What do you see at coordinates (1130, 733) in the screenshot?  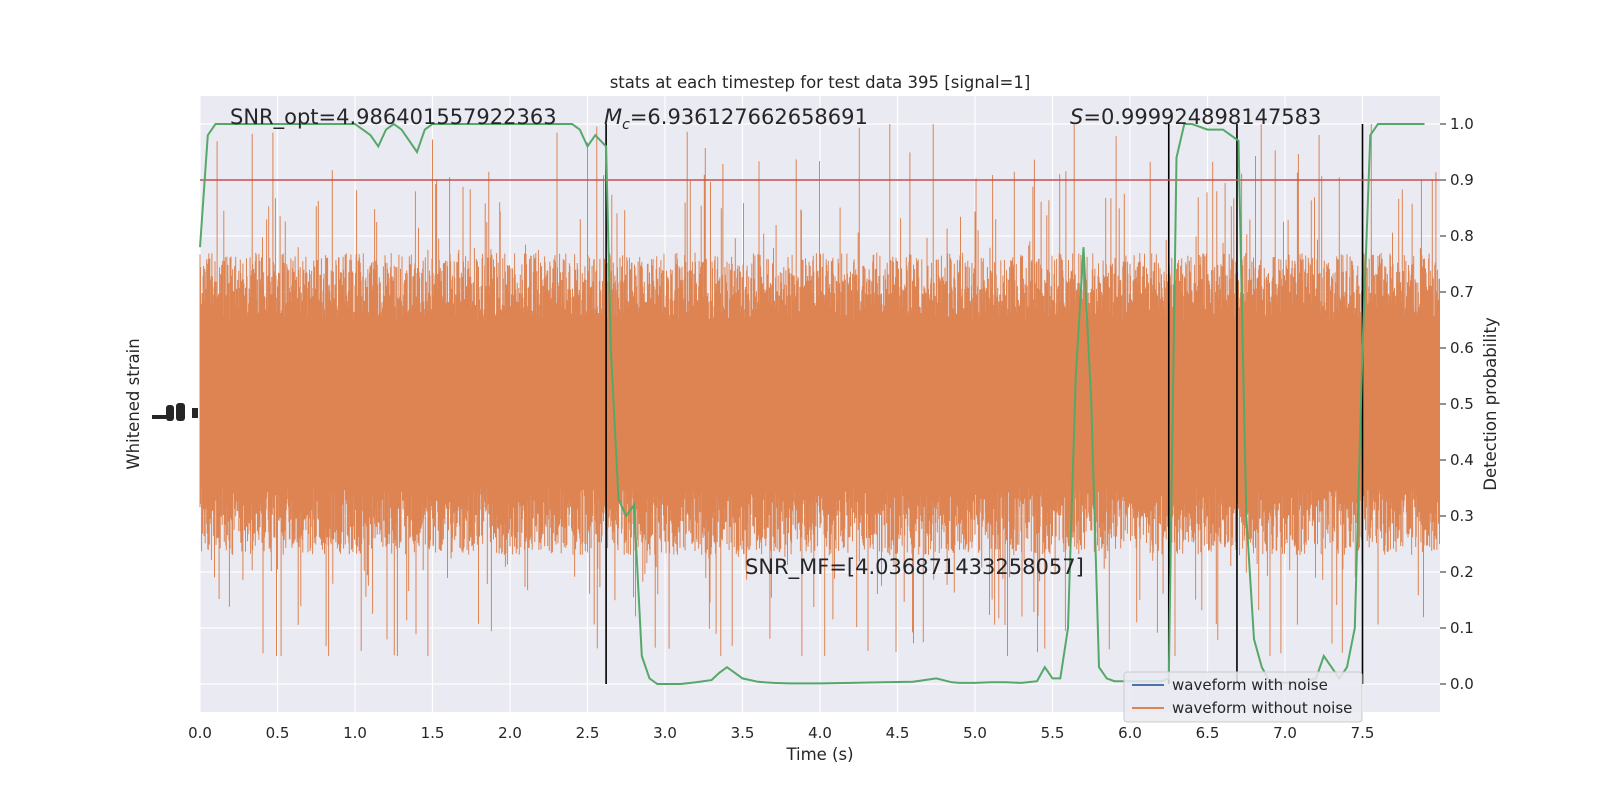 I see `x-tick-label: 6.0` at bounding box center [1130, 733].